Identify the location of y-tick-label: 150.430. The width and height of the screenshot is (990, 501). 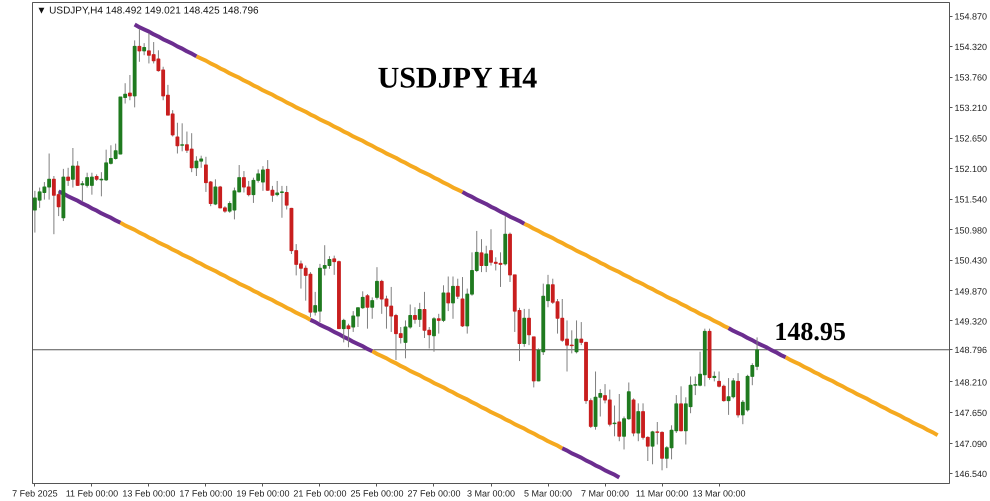
(971, 261).